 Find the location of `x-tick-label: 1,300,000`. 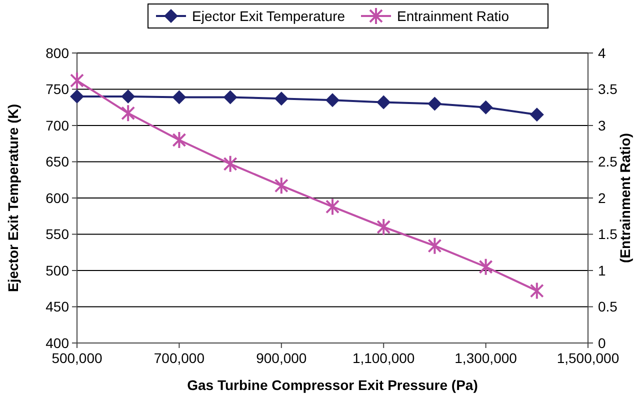

x-tick-label: 1,300,000 is located at coordinates (486, 358).